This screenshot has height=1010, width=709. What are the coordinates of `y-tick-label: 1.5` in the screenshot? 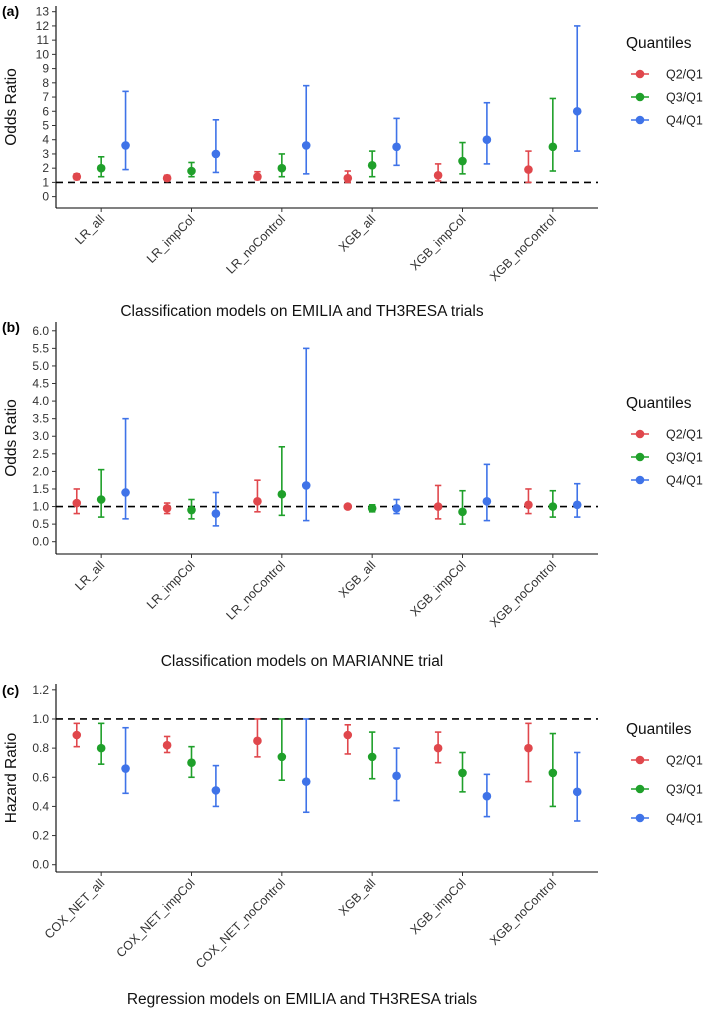 It's located at (40, 489).